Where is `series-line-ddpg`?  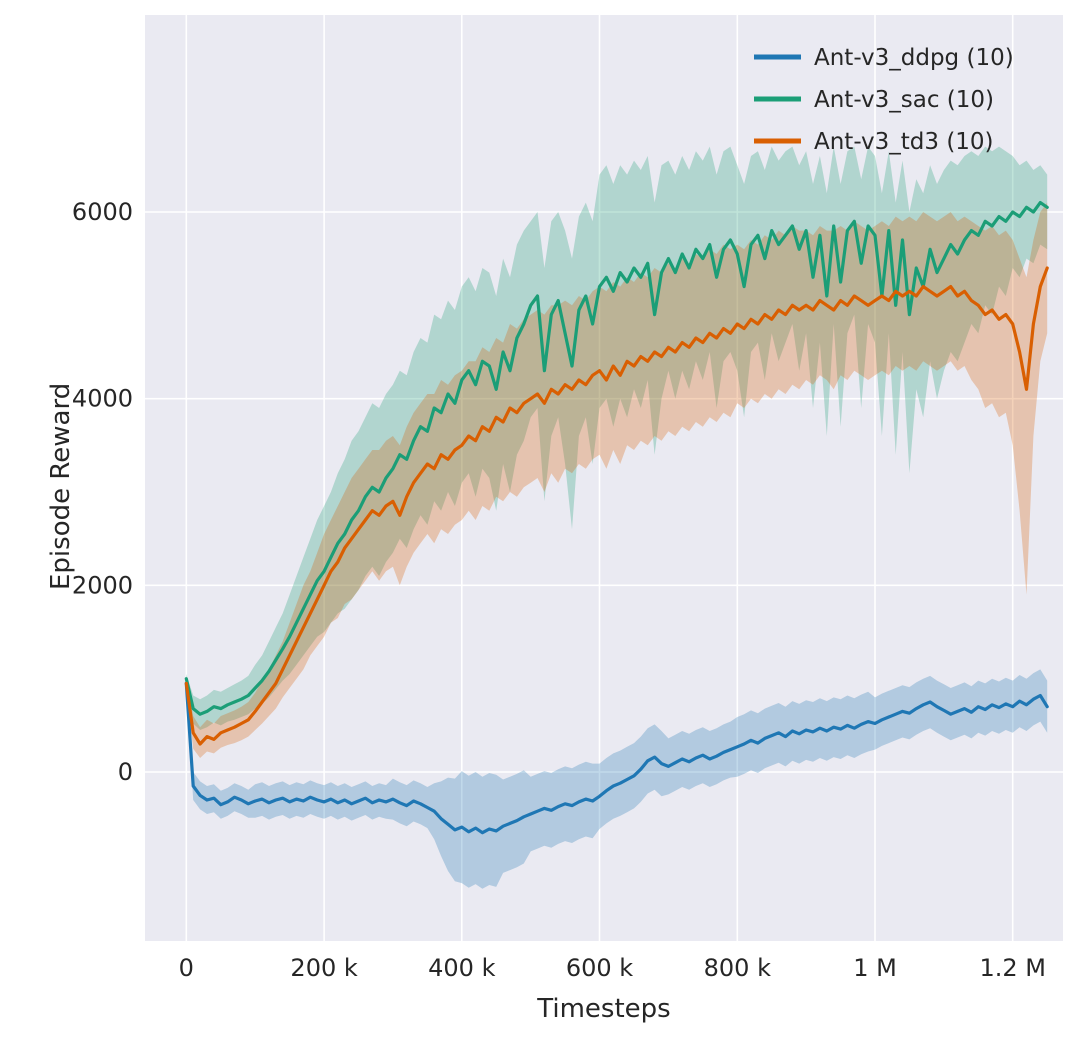 series-line-ddpg is located at coordinates (616, 758).